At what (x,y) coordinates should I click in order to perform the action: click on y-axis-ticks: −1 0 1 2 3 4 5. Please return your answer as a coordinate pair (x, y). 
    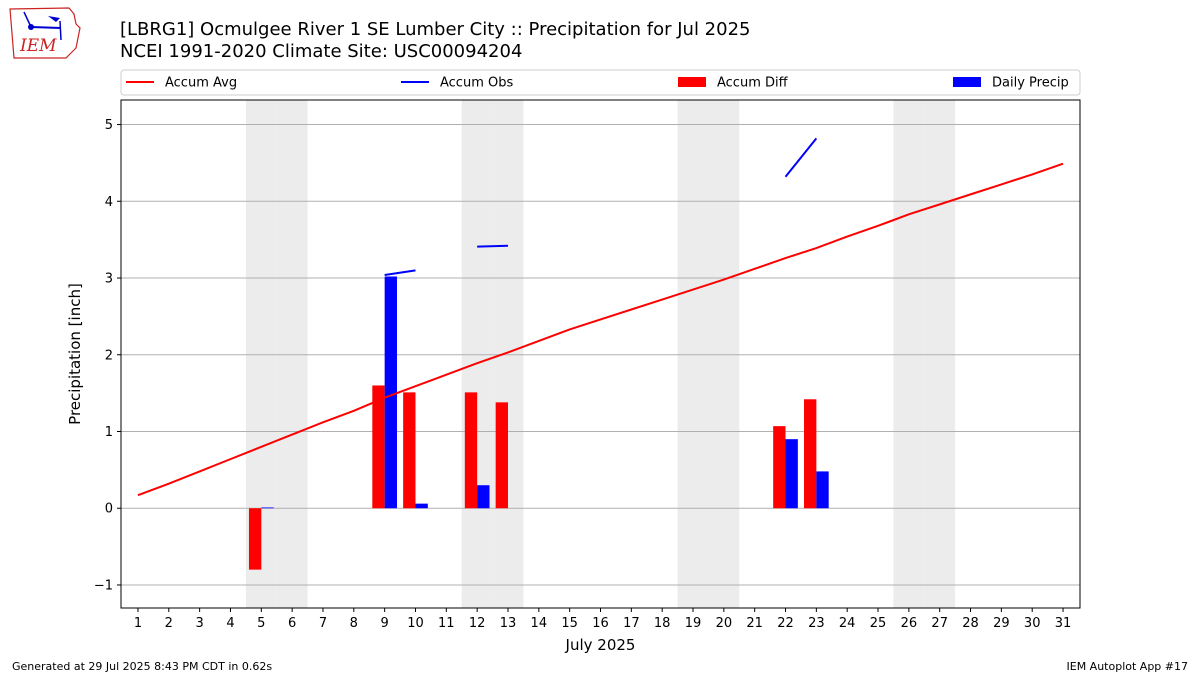
    Looking at the image, I should click on (107, 355).